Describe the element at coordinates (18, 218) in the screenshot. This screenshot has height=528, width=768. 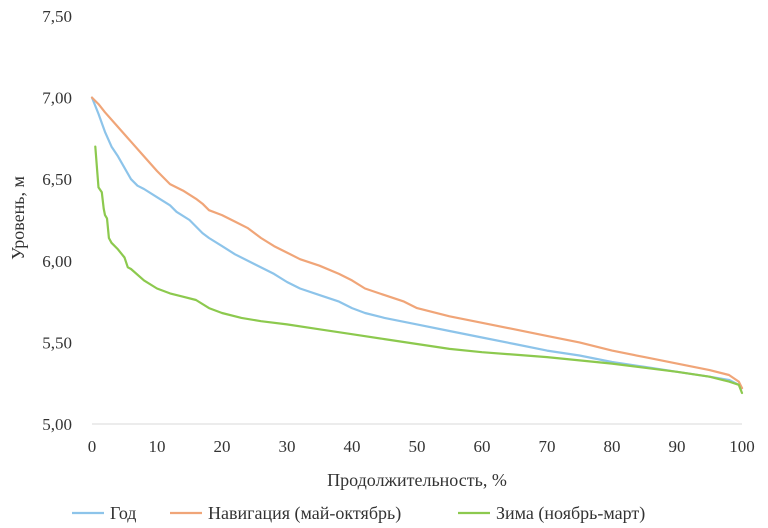
I see `y-axis-title: Уровень, м` at that location.